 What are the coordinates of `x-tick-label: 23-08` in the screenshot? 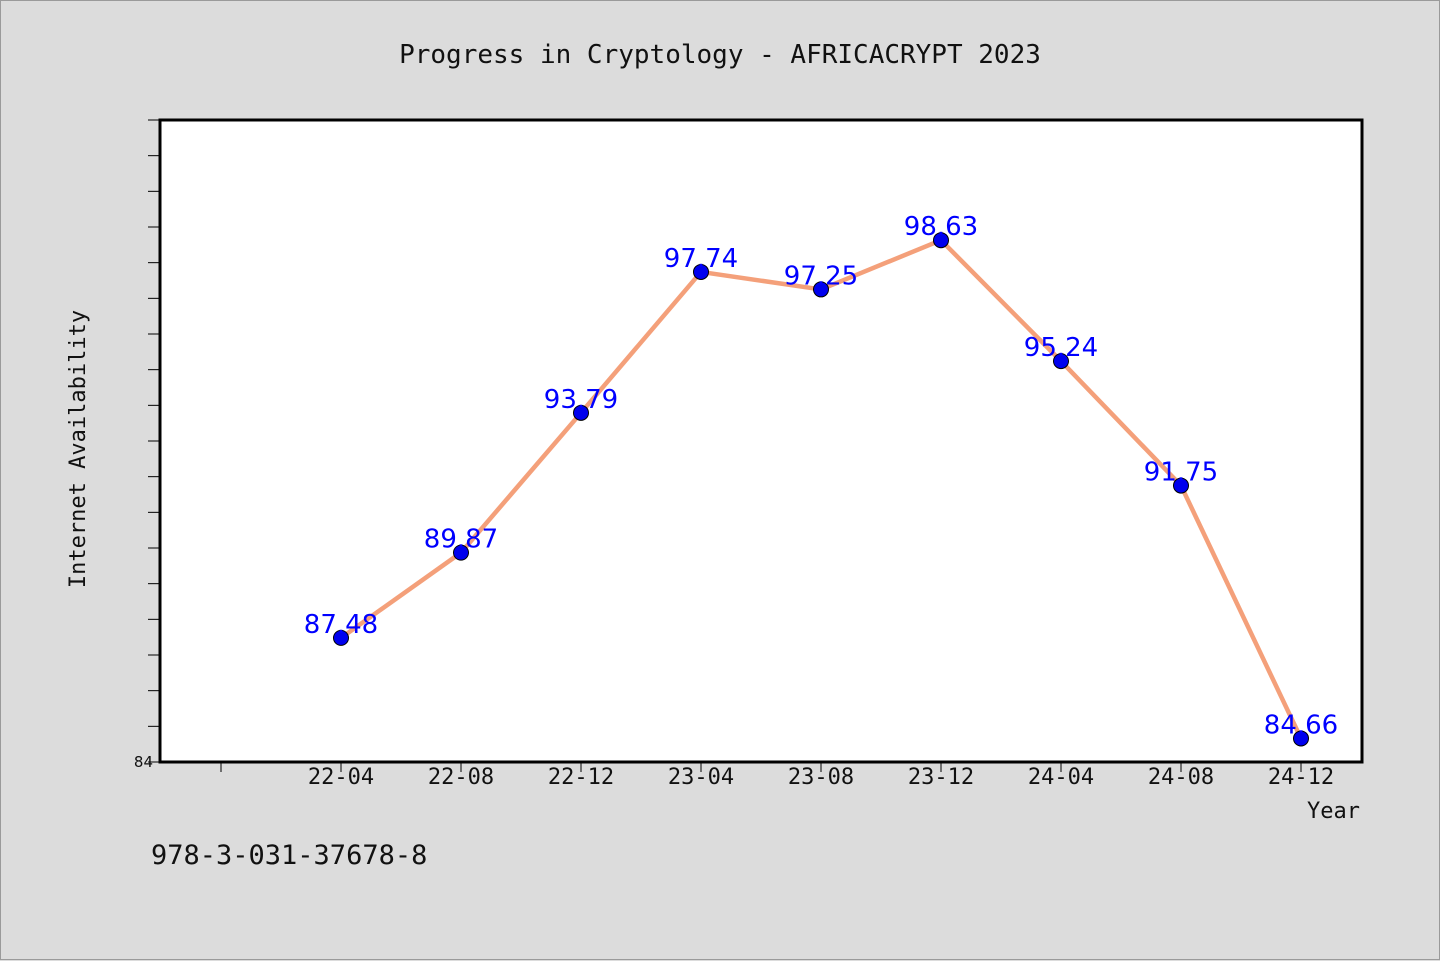 It's located at (821, 777).